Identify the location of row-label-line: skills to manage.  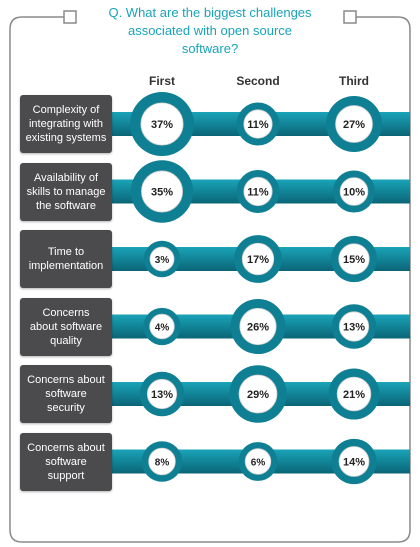
(66, 191).